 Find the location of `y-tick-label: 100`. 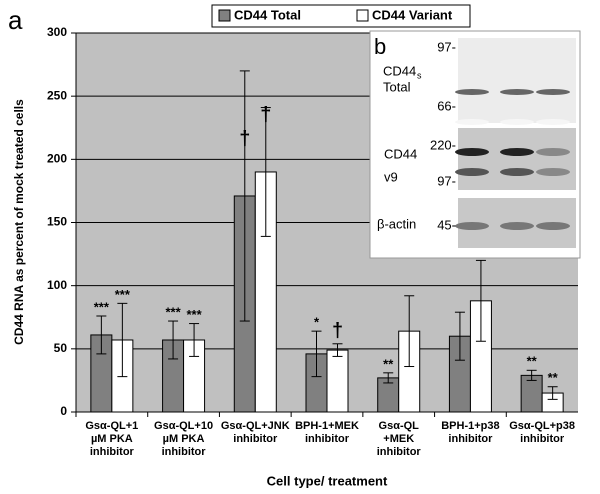

y-tick-label: 100 is located at coordinates (57, 285).